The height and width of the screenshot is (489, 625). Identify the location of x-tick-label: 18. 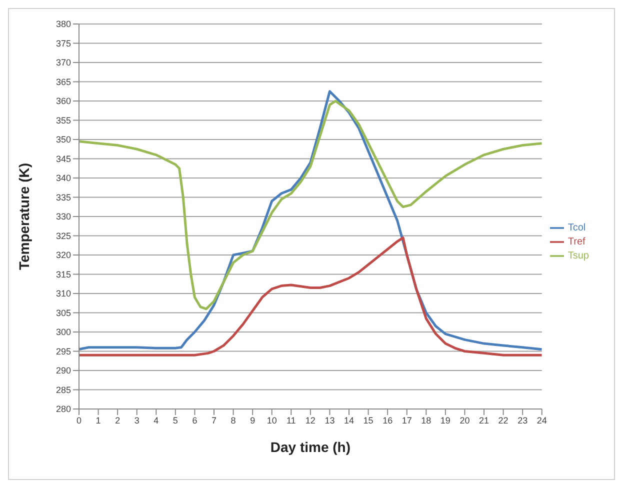
(426, 420).